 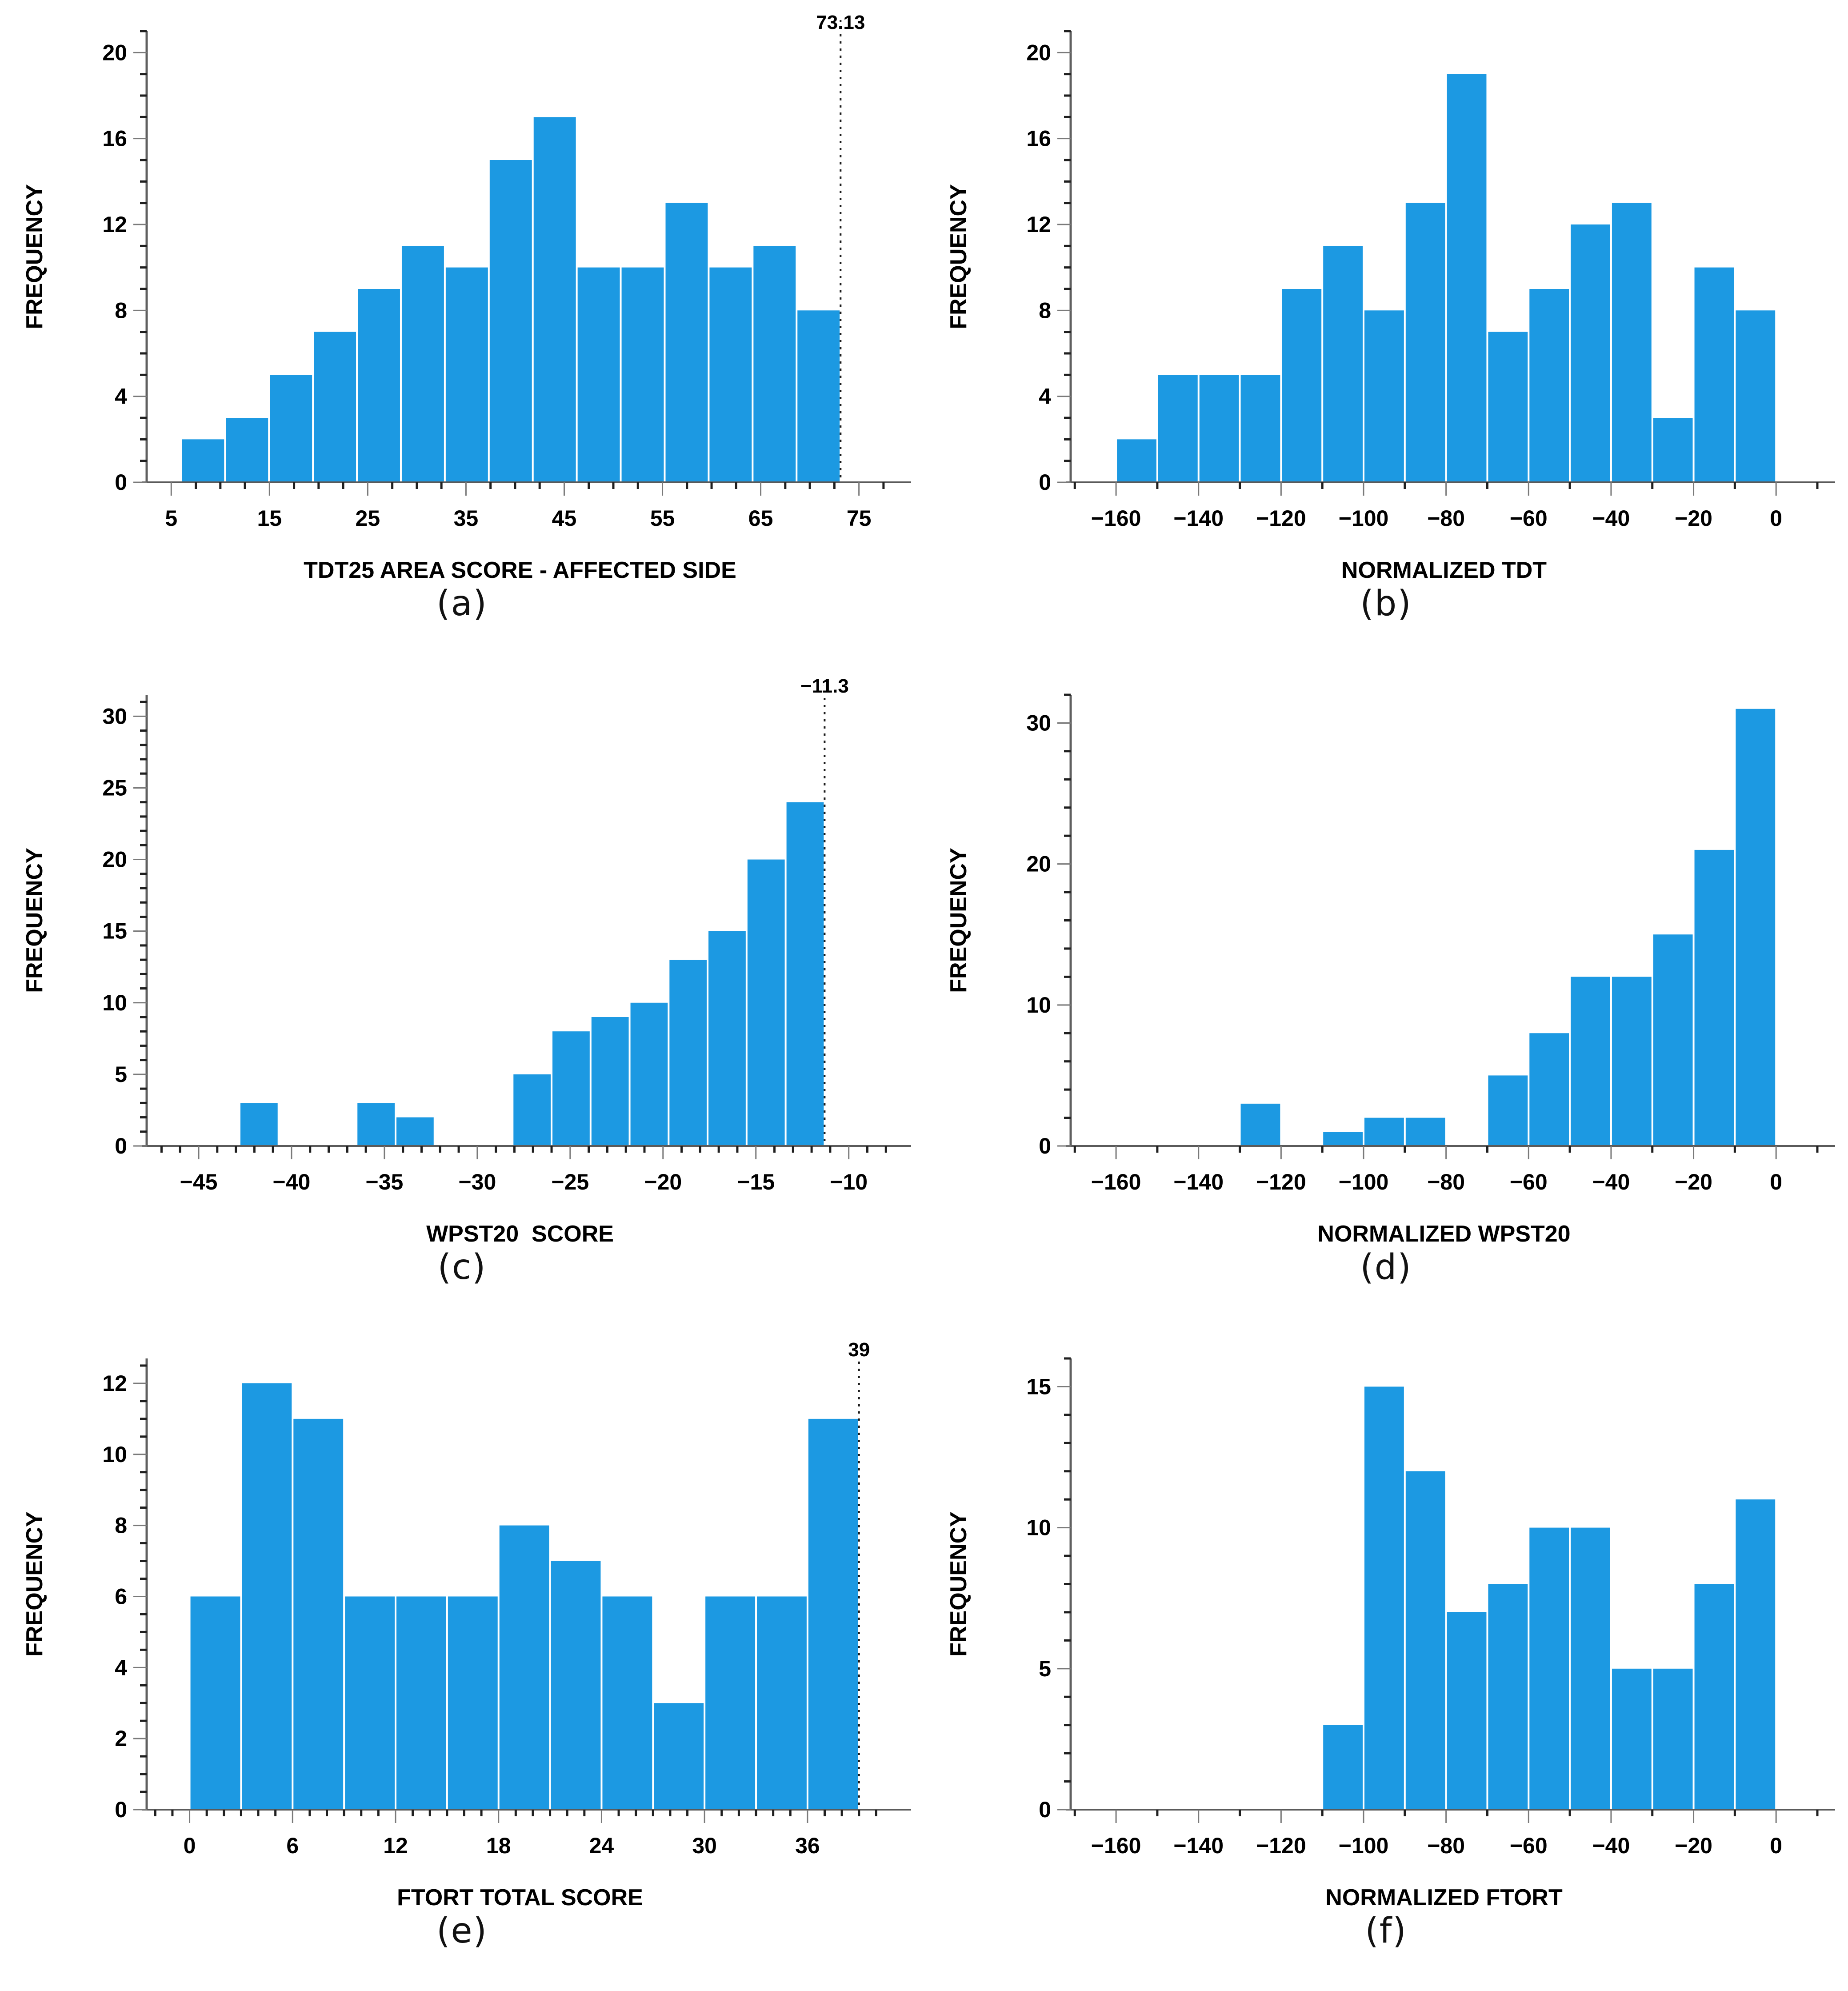 I want to click on x-tick-label: −60, so click(x=1529, y=1846).